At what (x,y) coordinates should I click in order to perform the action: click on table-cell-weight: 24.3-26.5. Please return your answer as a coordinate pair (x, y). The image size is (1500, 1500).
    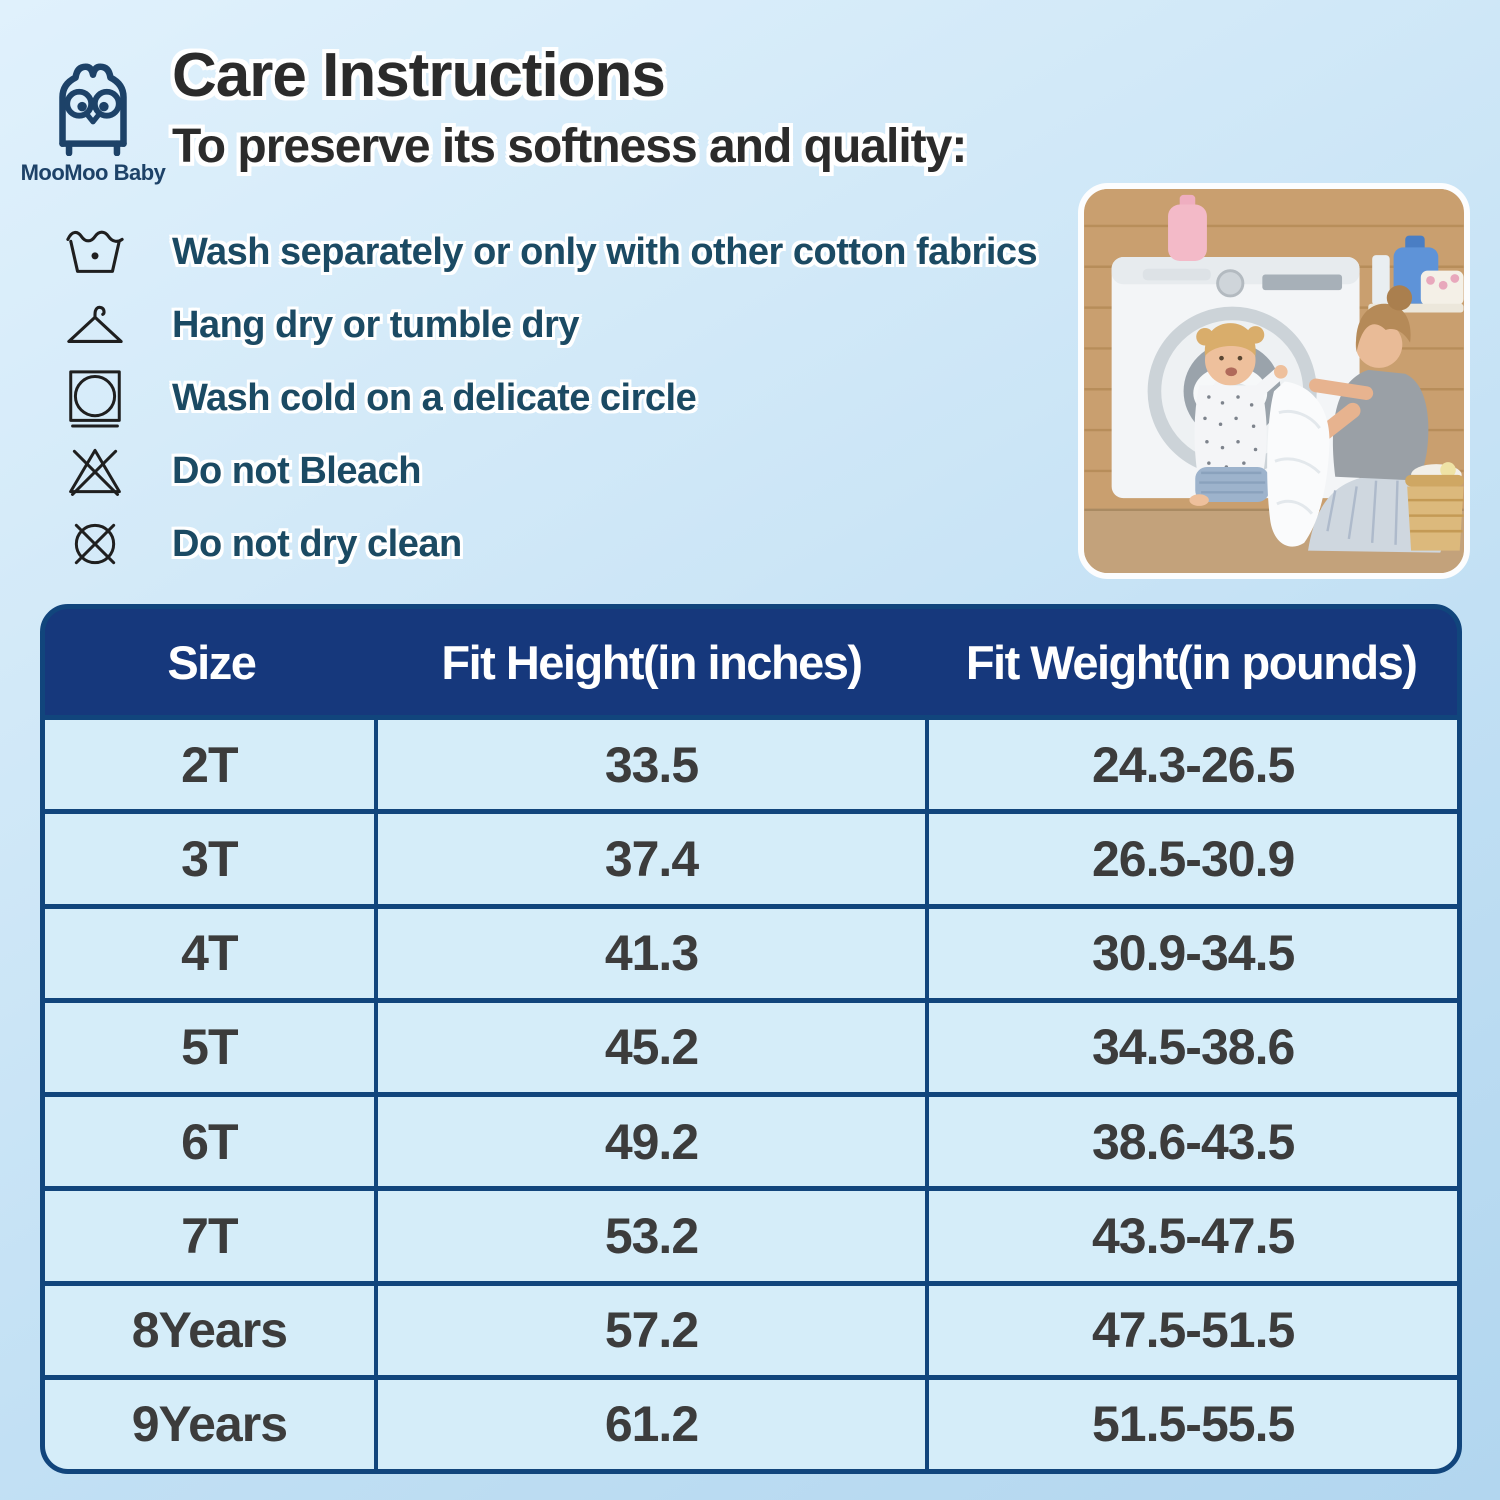
    Looking at the image, I should click on (1193, 765).